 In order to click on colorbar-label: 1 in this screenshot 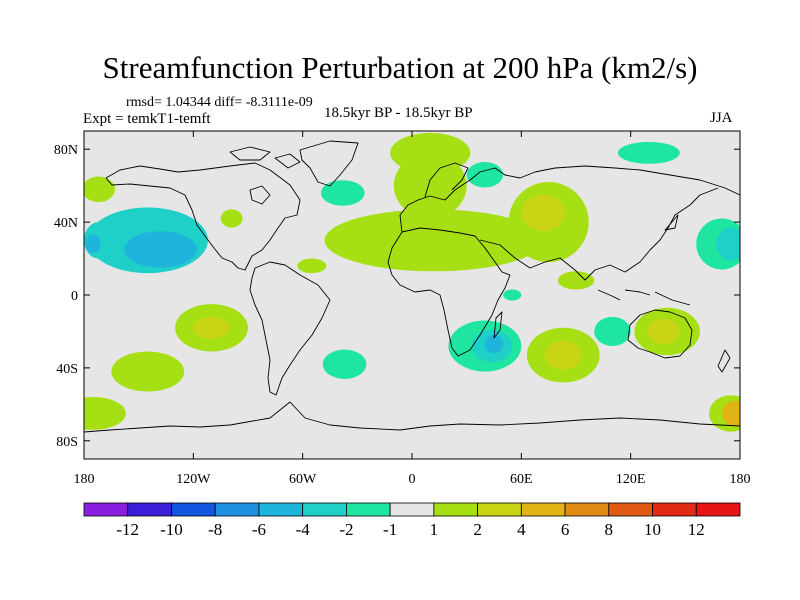, I will do `click(434, 529)`.